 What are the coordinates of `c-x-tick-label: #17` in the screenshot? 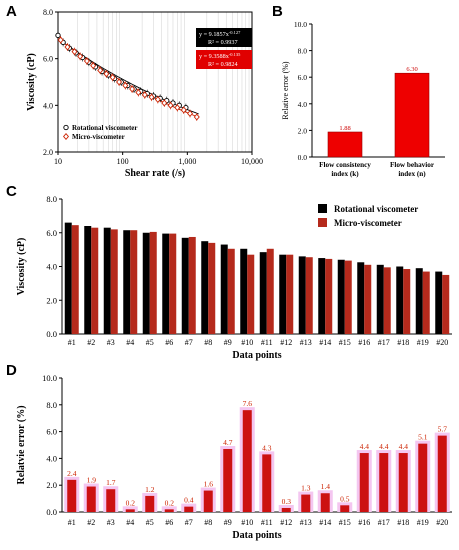 It's located at (384, 342).